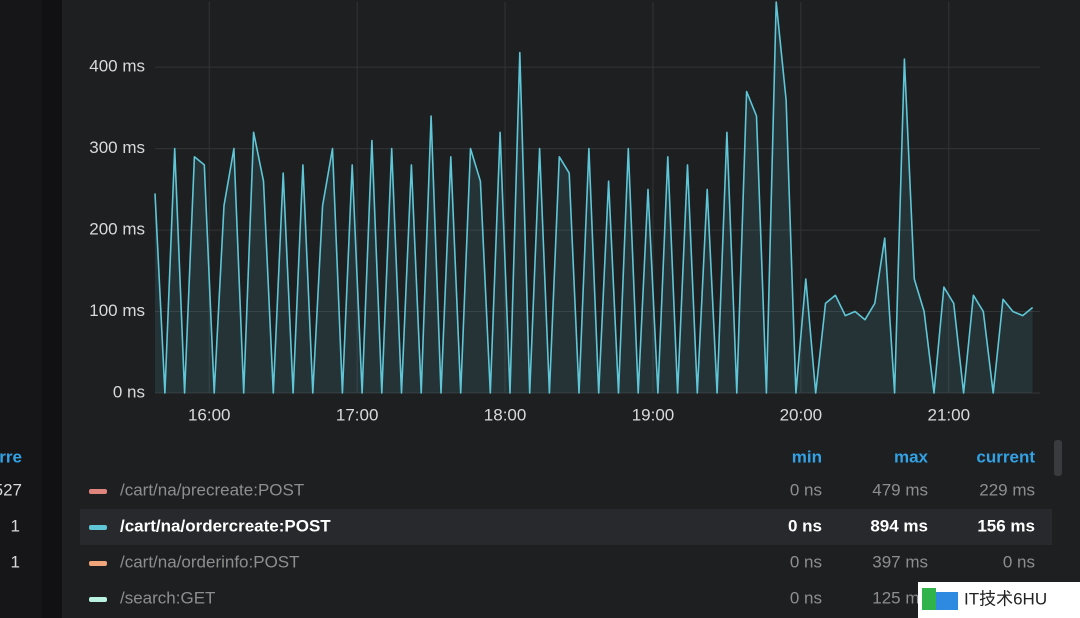 The height and width of the screenshot is (618, 1080). I want to click on legend-stat: 229 ms, so click(1007, 489).